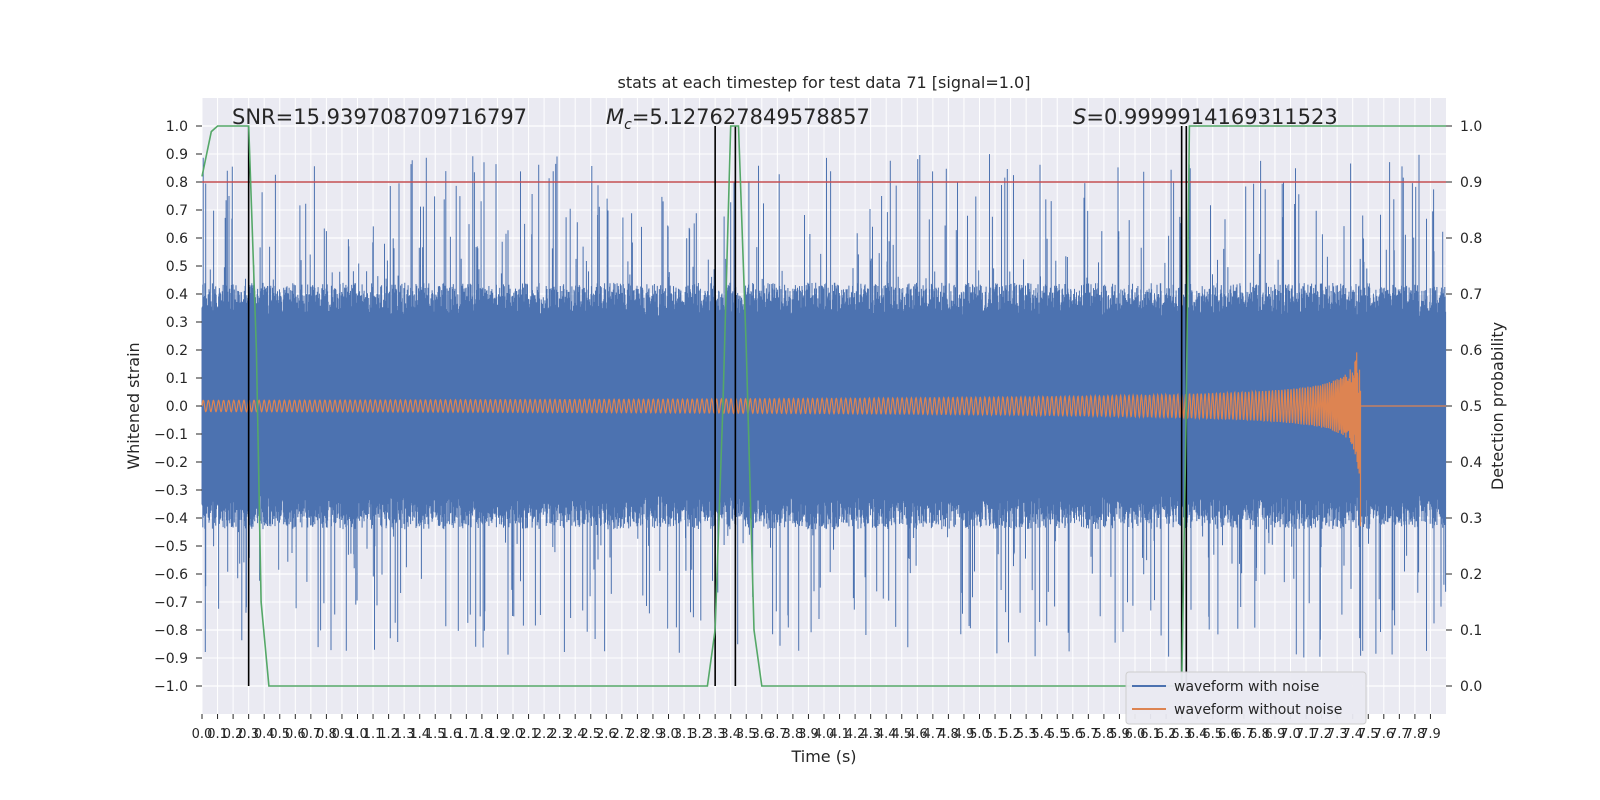  Describe the element at coordinates (653, 734) in the screenshot. I see `x-tick-label: 2.9` at that location.